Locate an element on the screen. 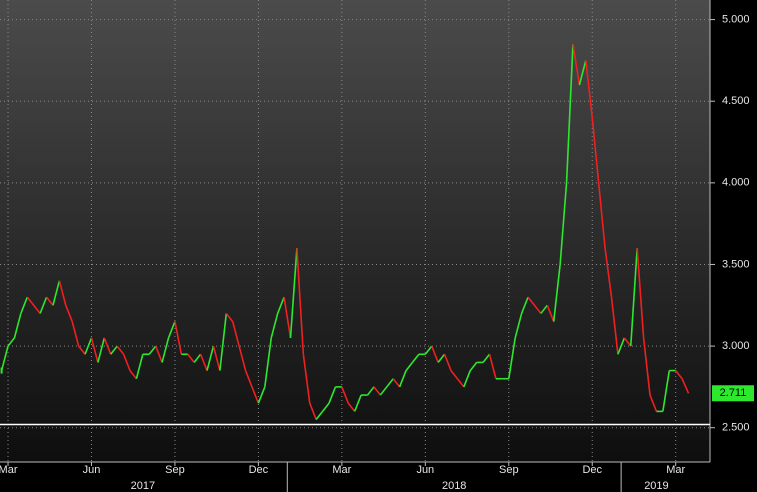 The image size is (757, 492). y-tick-label: 4.000 is located at coordinates (736, 183).